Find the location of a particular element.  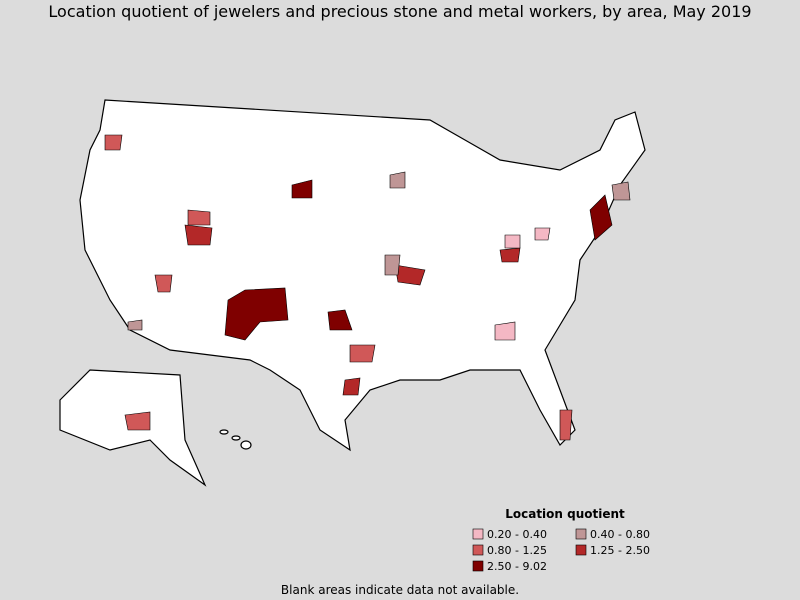

hawaii is located at coordinates (235, 439).